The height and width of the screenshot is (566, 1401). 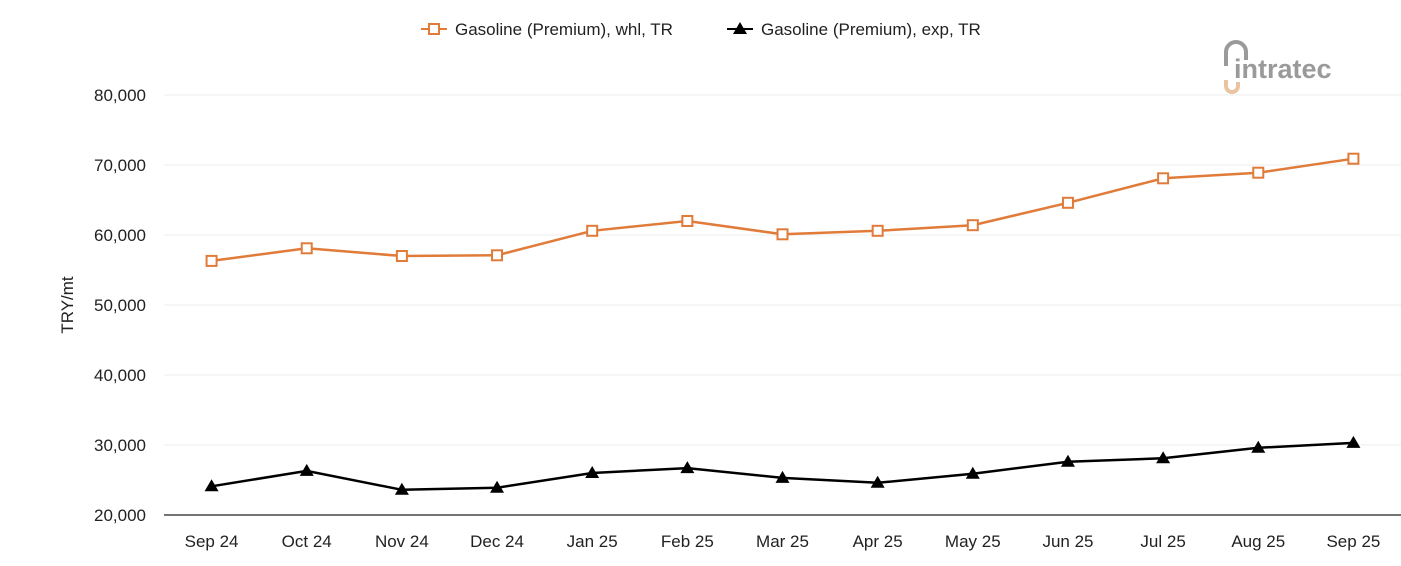 I want to click on y-tick-label: 70,000, so click(x=120, y=165).